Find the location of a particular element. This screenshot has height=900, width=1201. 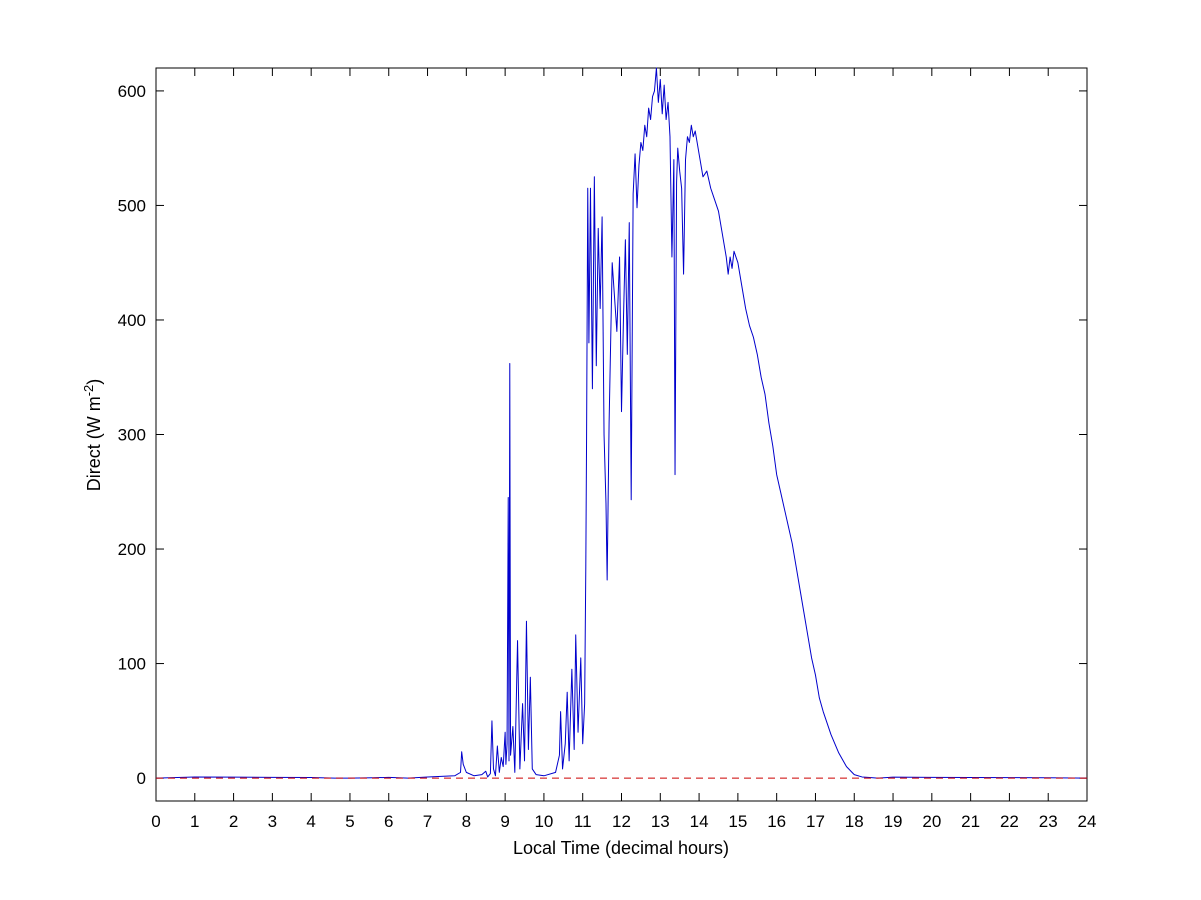

x-tick-label: 16 is located at coordinates (776, 821).